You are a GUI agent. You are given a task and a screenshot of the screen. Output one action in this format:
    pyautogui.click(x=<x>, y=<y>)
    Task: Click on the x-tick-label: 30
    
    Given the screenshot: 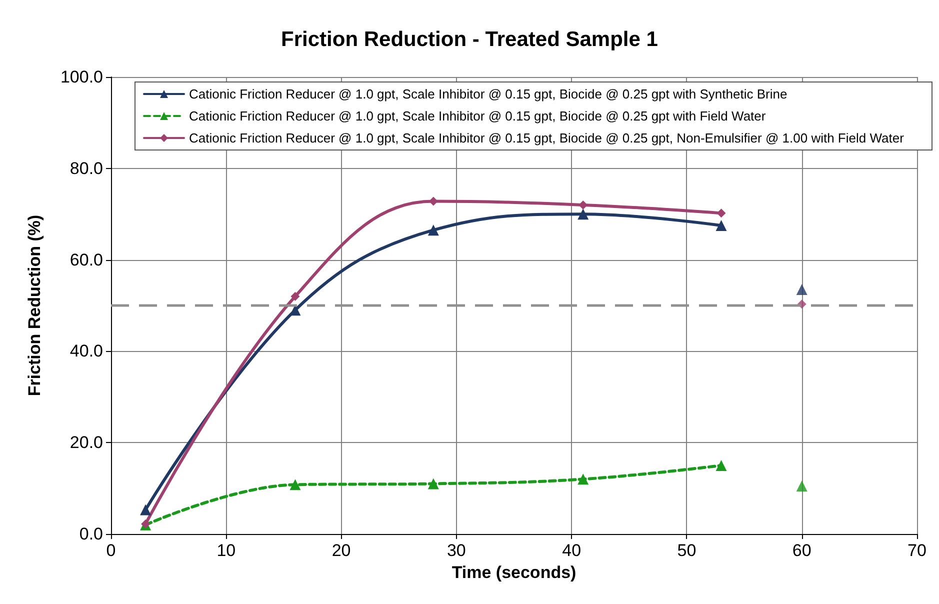 What is the action you would take?
    pyautogui.click(x=456, y=550)
    